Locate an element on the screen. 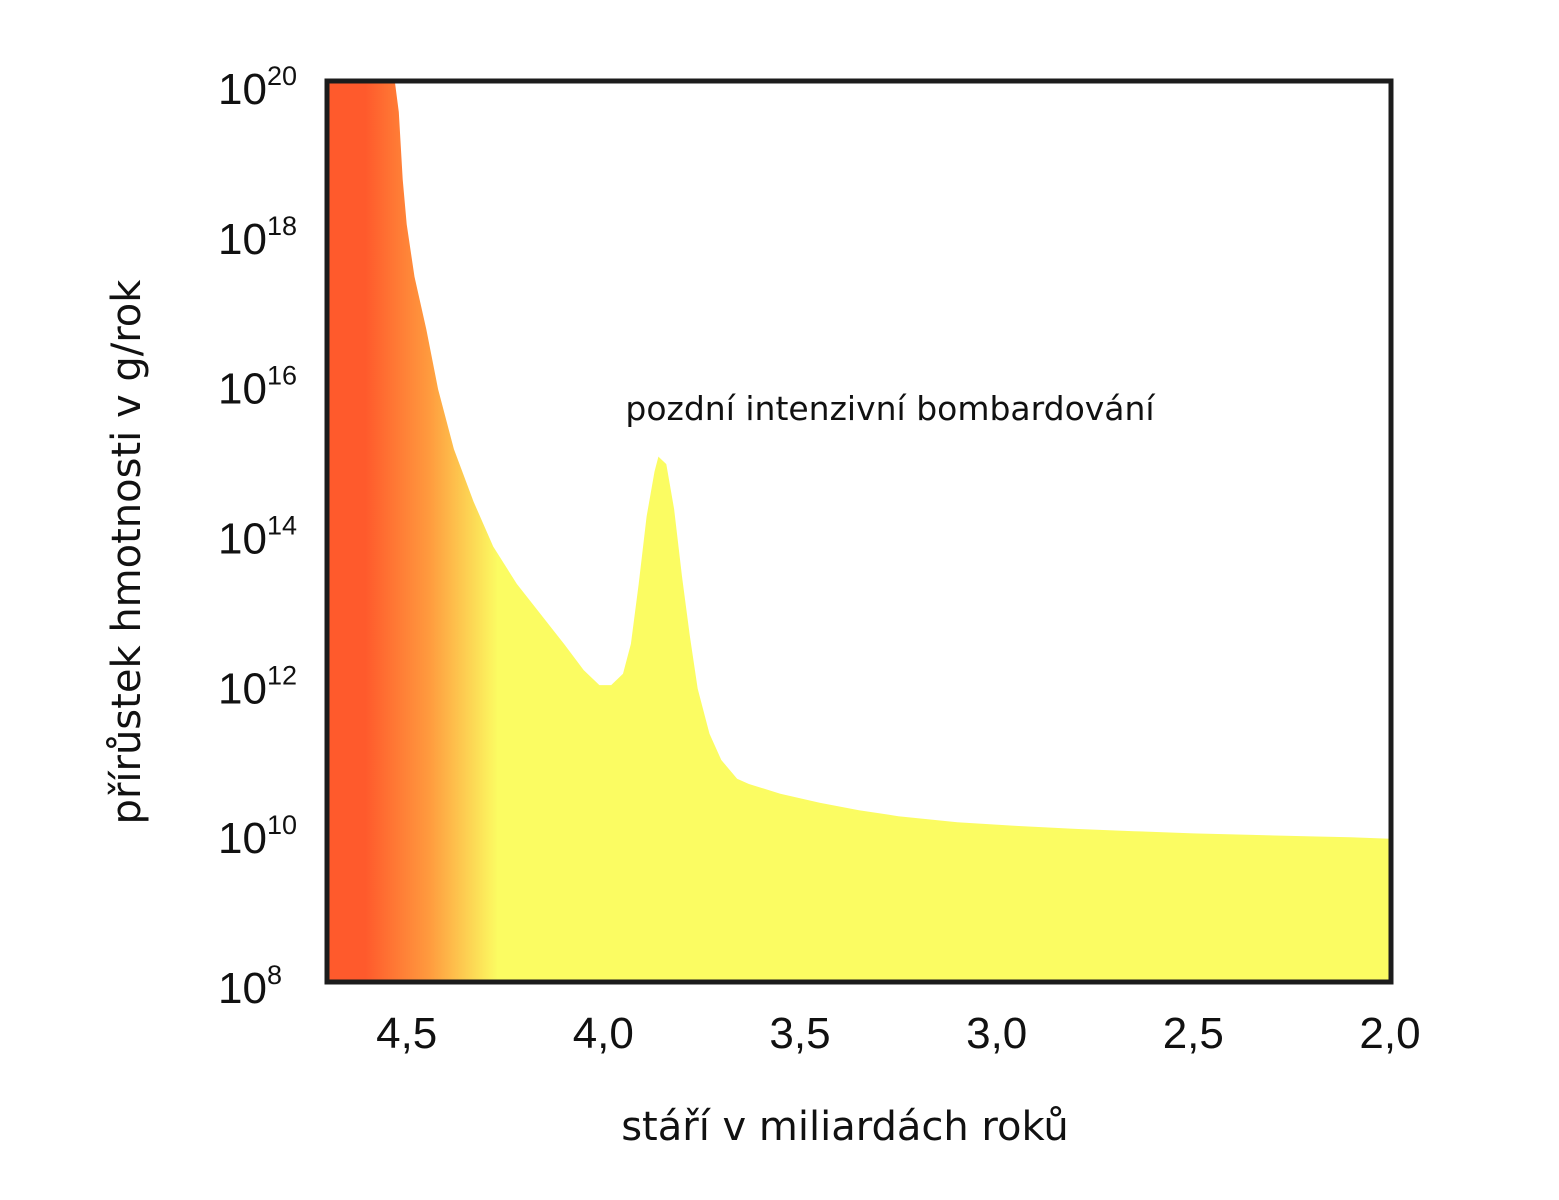 Image resolution: width=1559 pixels, height=1200 pixels. y-tick-label: 1012 is located at coordinates (257, 686).